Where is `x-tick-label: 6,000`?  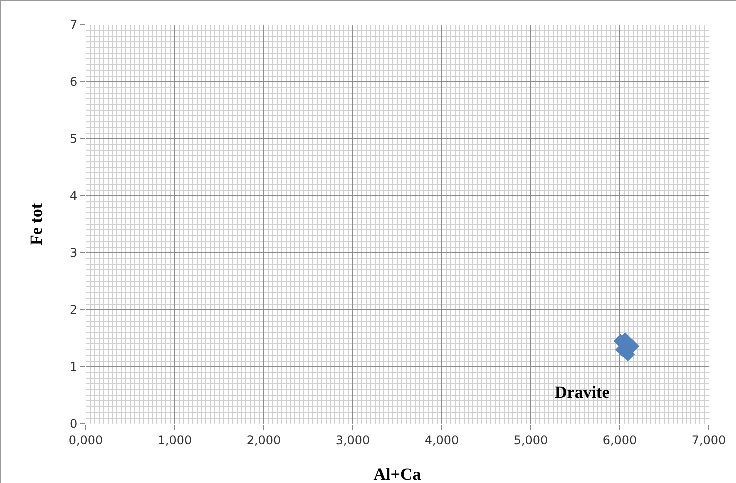 x-tick-label: 6,000 is located at coordinates (620, 440).